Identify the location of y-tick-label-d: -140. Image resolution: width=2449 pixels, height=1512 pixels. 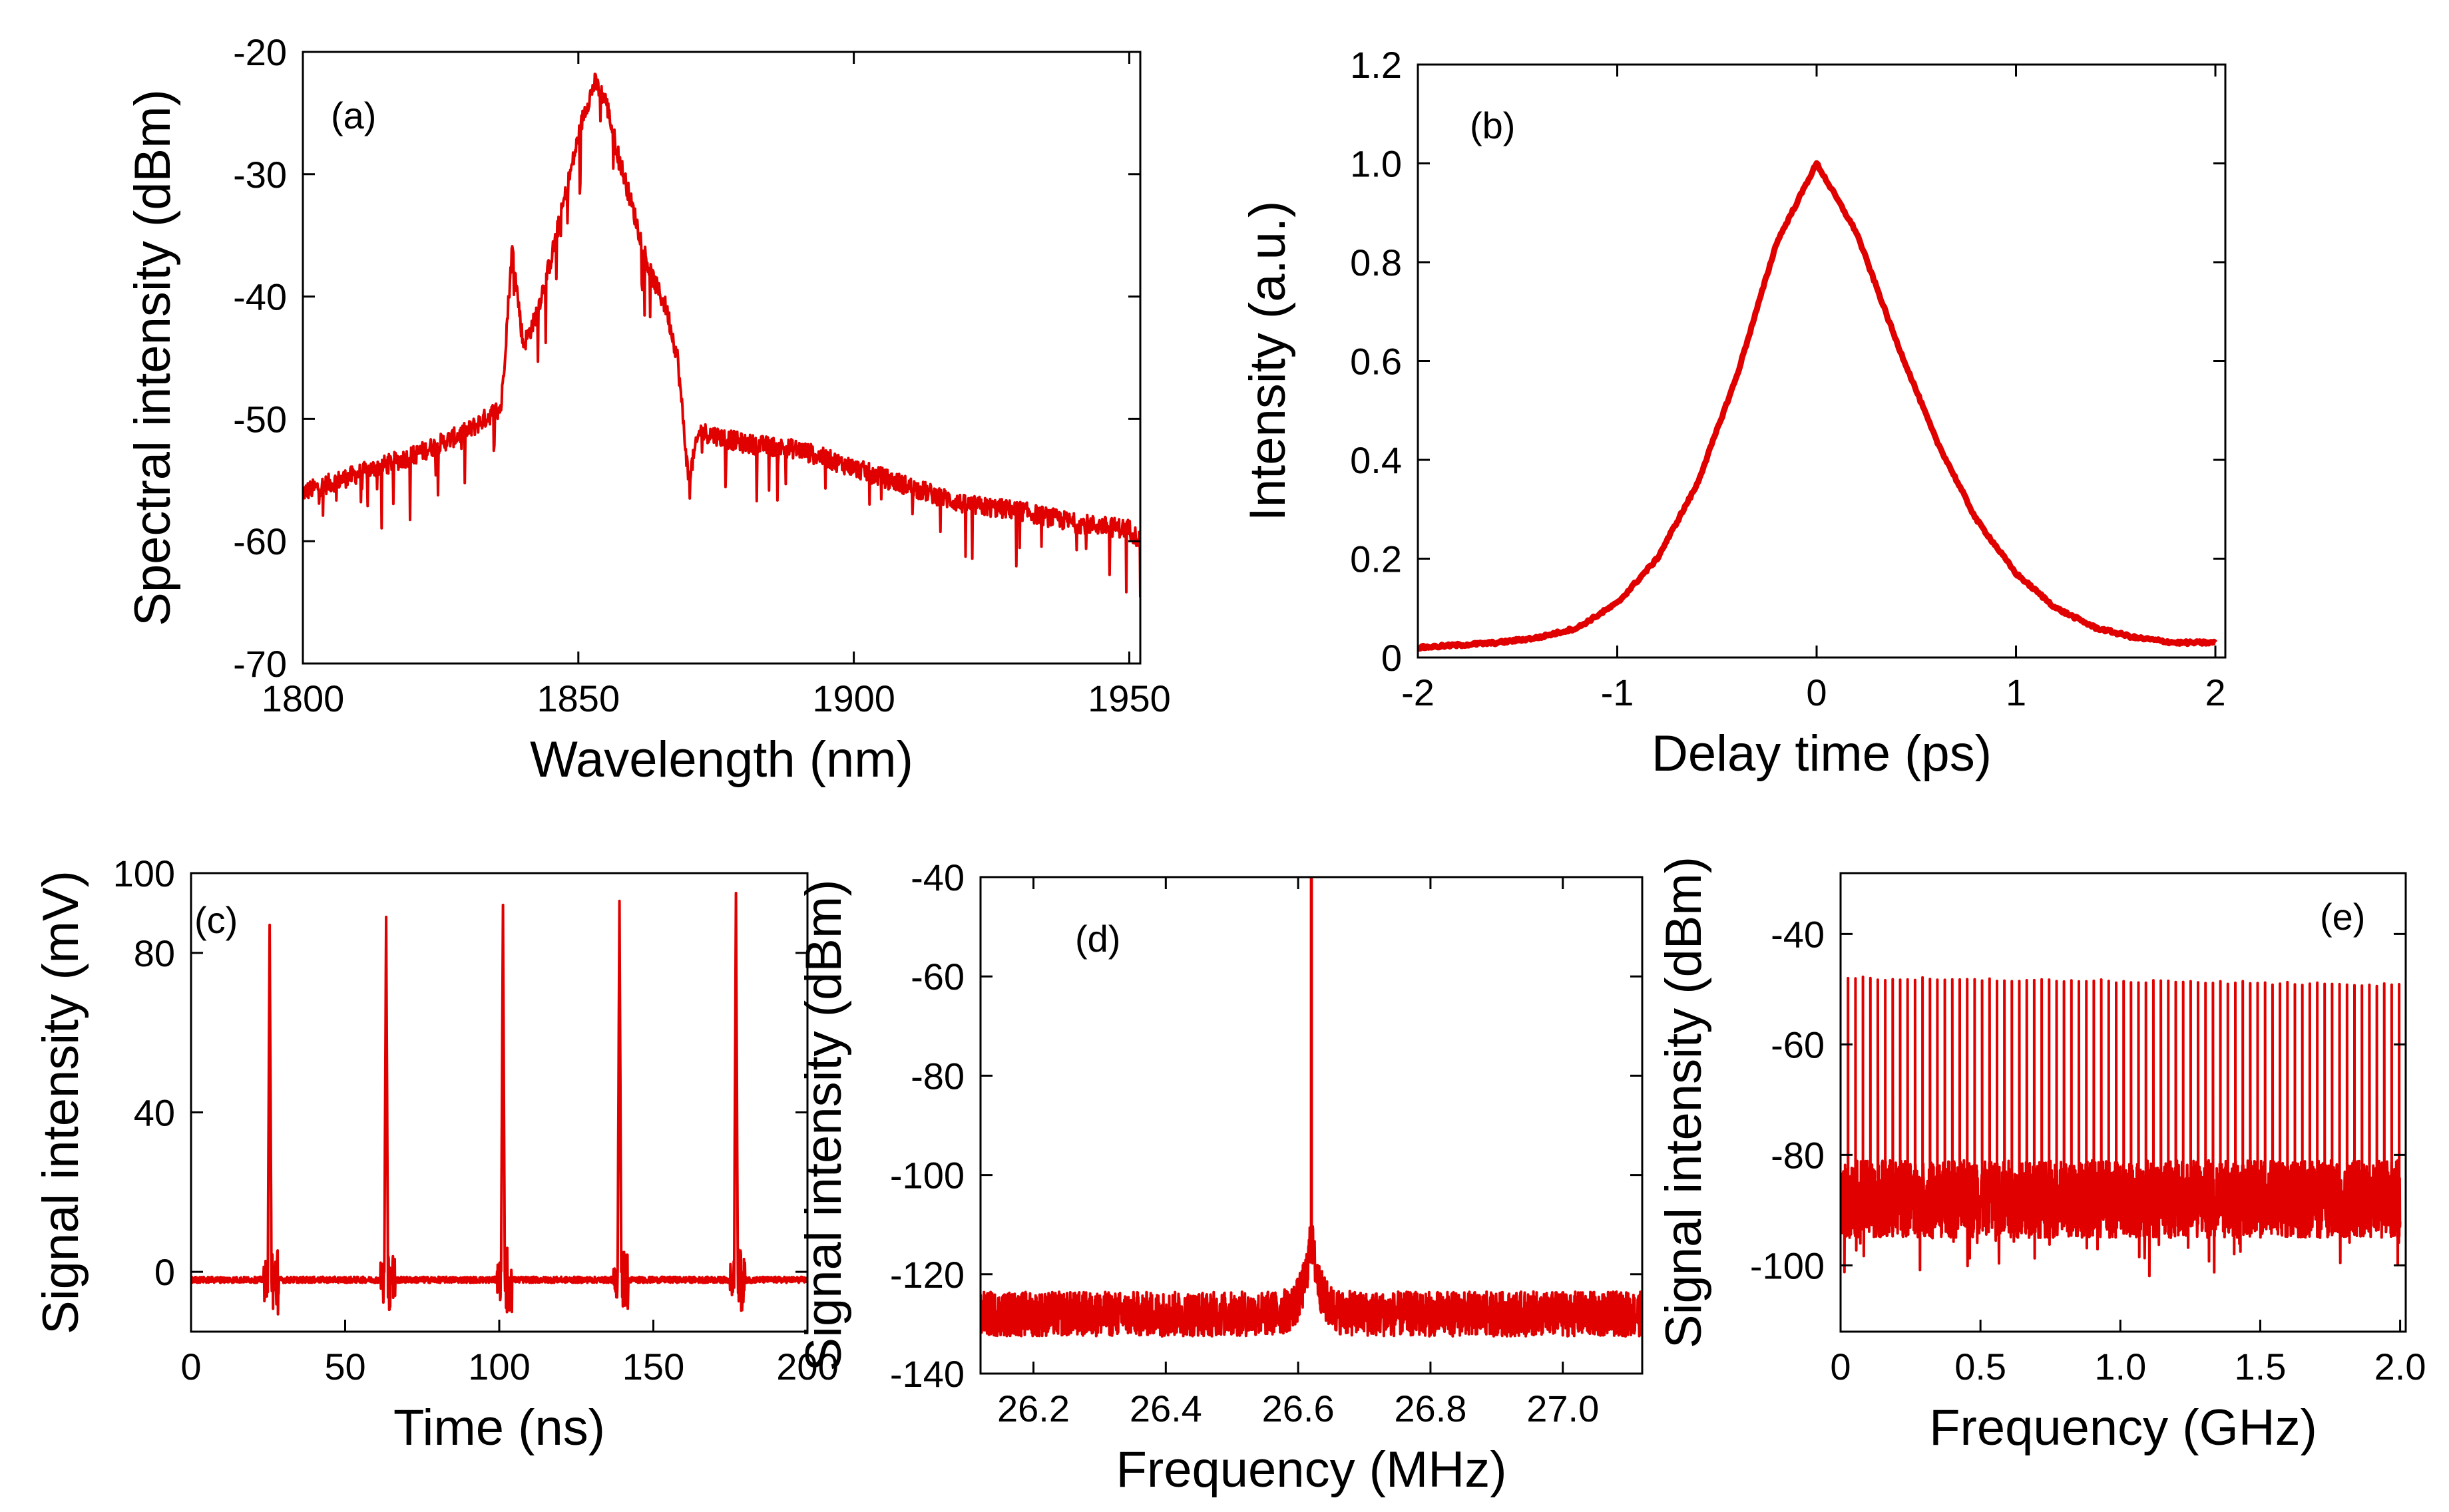
(928, 1374).